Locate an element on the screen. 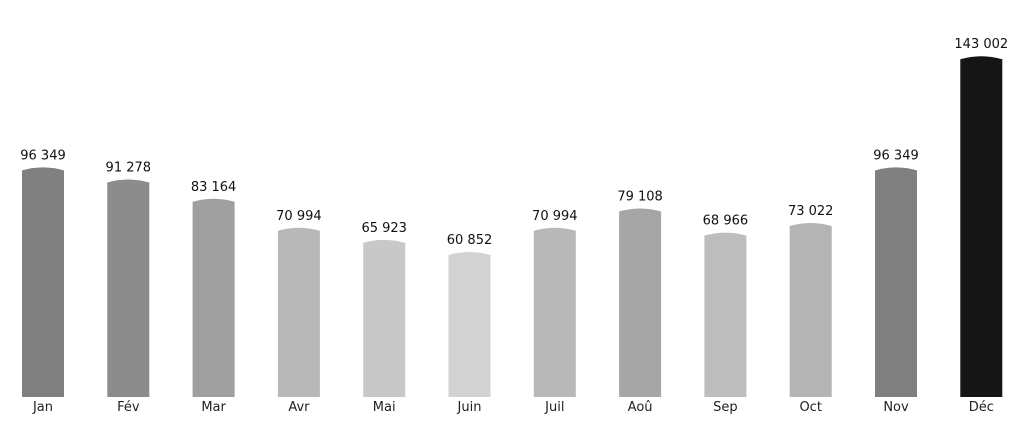 The height and width of the screenshot is (422, 1024). category-label: Oct is located at coordinates (810, 407).